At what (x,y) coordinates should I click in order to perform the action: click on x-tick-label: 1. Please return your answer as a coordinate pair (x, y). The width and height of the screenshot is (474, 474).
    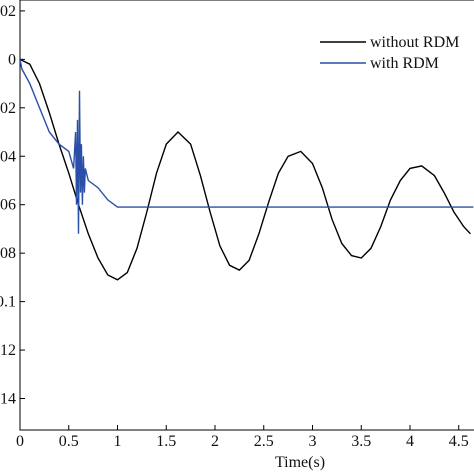
    Looking at the image, I should click on (118, 441).